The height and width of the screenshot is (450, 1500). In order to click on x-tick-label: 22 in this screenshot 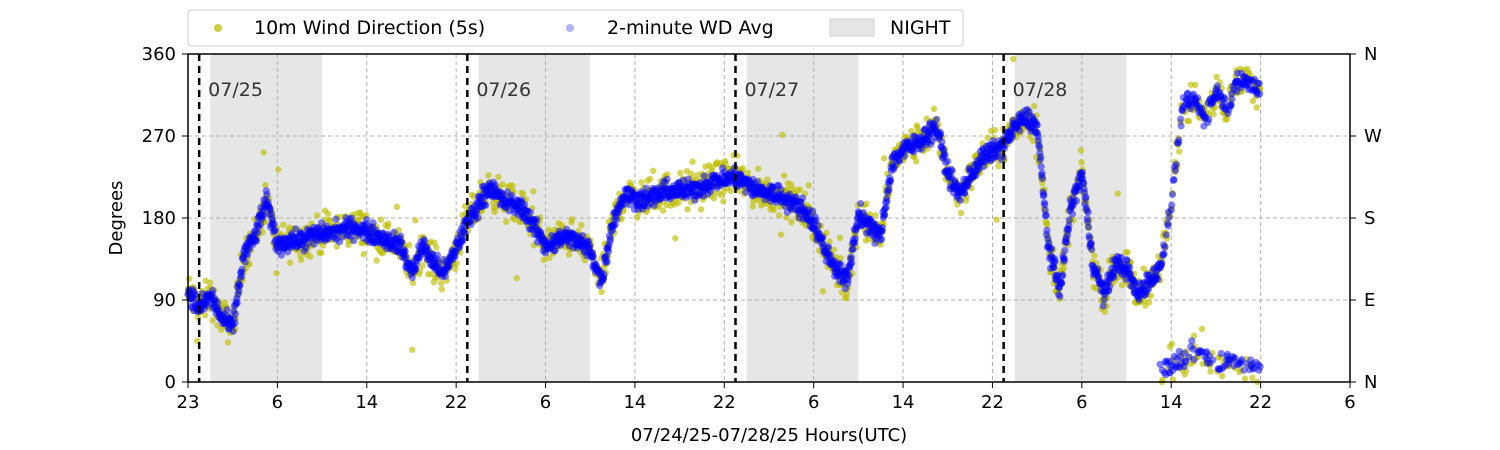, I will do `click(724, 402)`.